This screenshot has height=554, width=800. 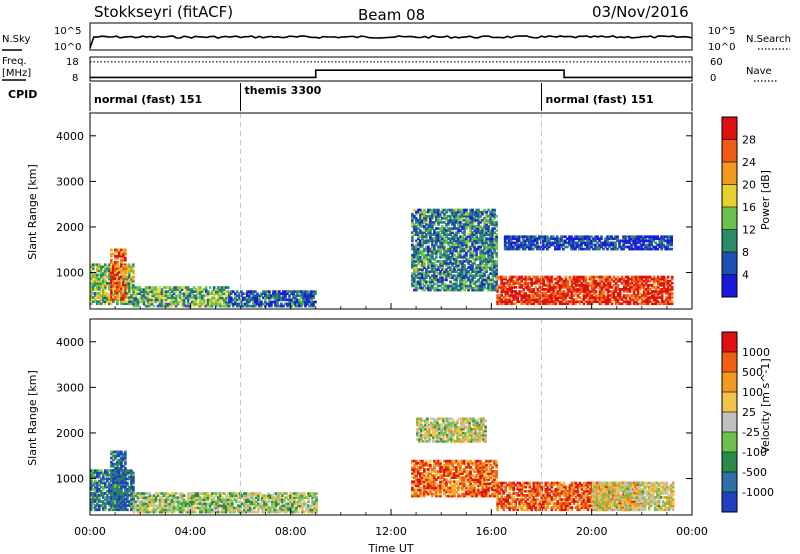 What do you see at coordinates (90, 531) in the screenshot?
I see `xtick-0: 00:00` at bounding box center [90, 531].